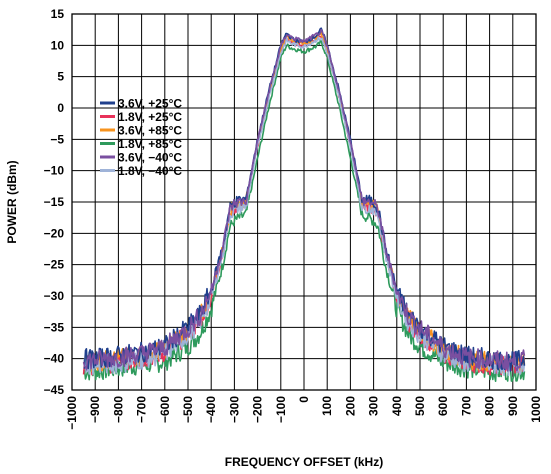 The height and width of the screenshot is (474, 551). What do you see at coordinates (211, 409) in the screenshot?
I see `x-tick-label: −400` at bounding box center [211, 409].